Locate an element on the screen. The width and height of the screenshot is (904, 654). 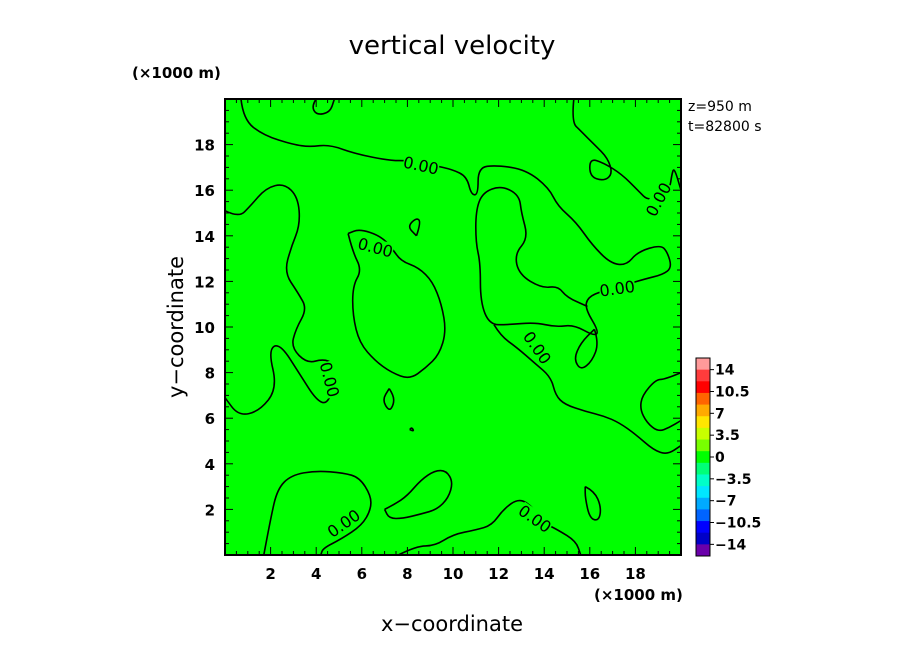
info-z-label: z=950 m is located at coordinates (720, 107).